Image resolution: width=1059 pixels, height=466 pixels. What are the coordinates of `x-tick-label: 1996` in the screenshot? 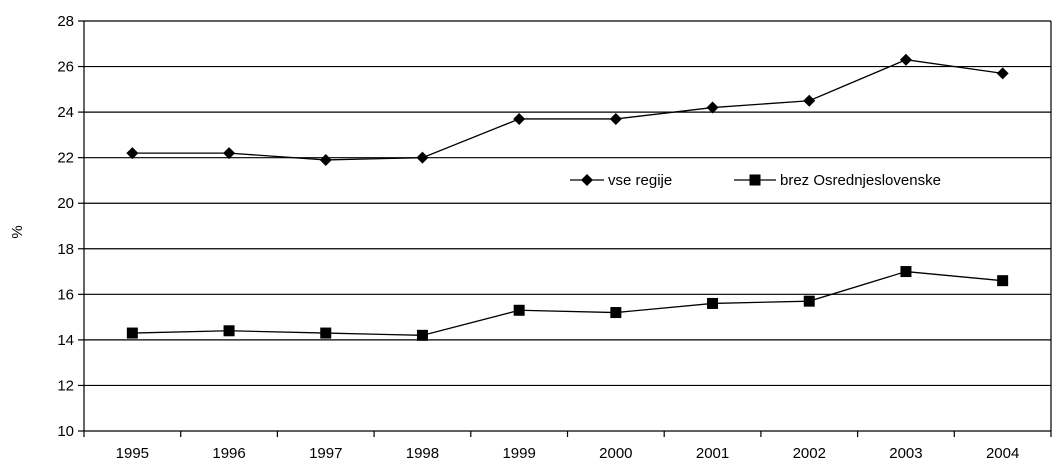 It's located at (228, 453).